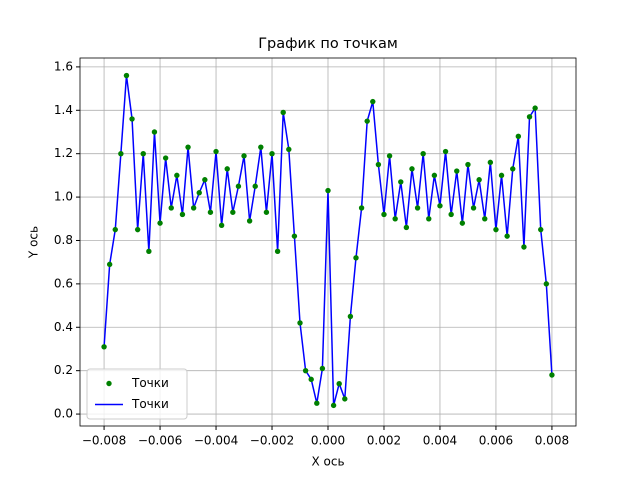 This screenshot has width=640, height=484. What do you see at coordinates (34, 242) in the screenshot?
I see `y-axis-label: Y ось` at bounding box center [34, 242].